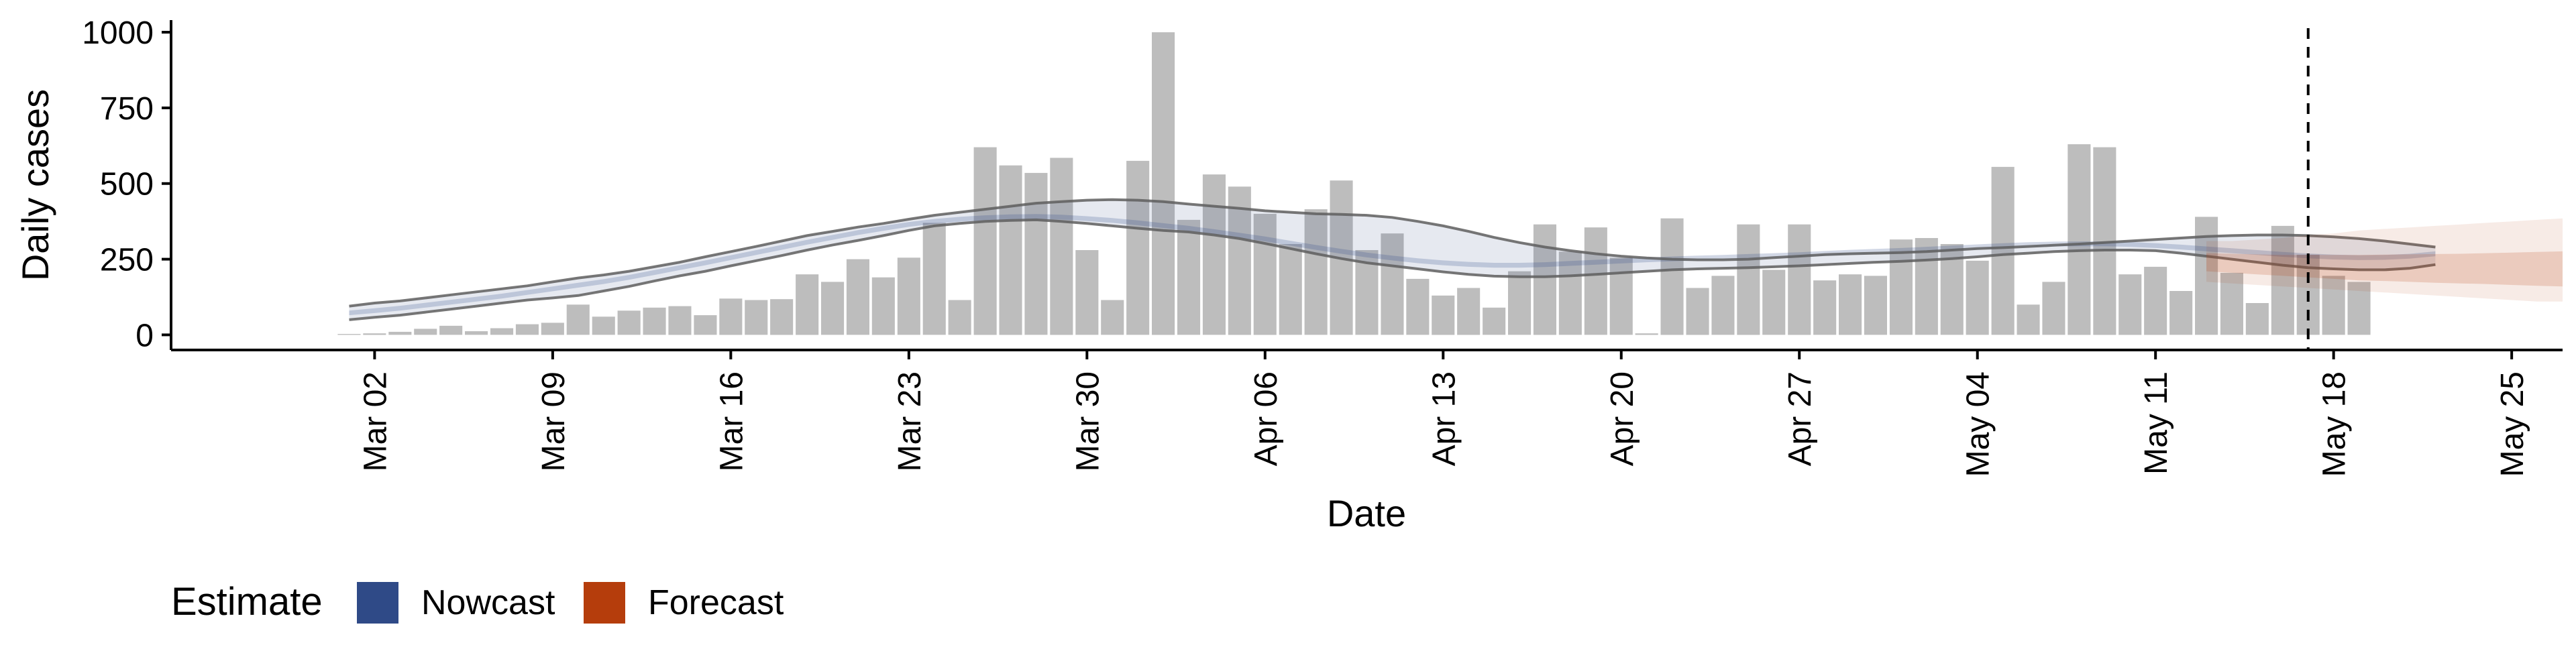 Image resolution: width=2576 pixels, height=647 pixels. Describe the element at coordinates (1444, 418) in the screenshot. I see `x-tick-label: Apr 13` at that location.